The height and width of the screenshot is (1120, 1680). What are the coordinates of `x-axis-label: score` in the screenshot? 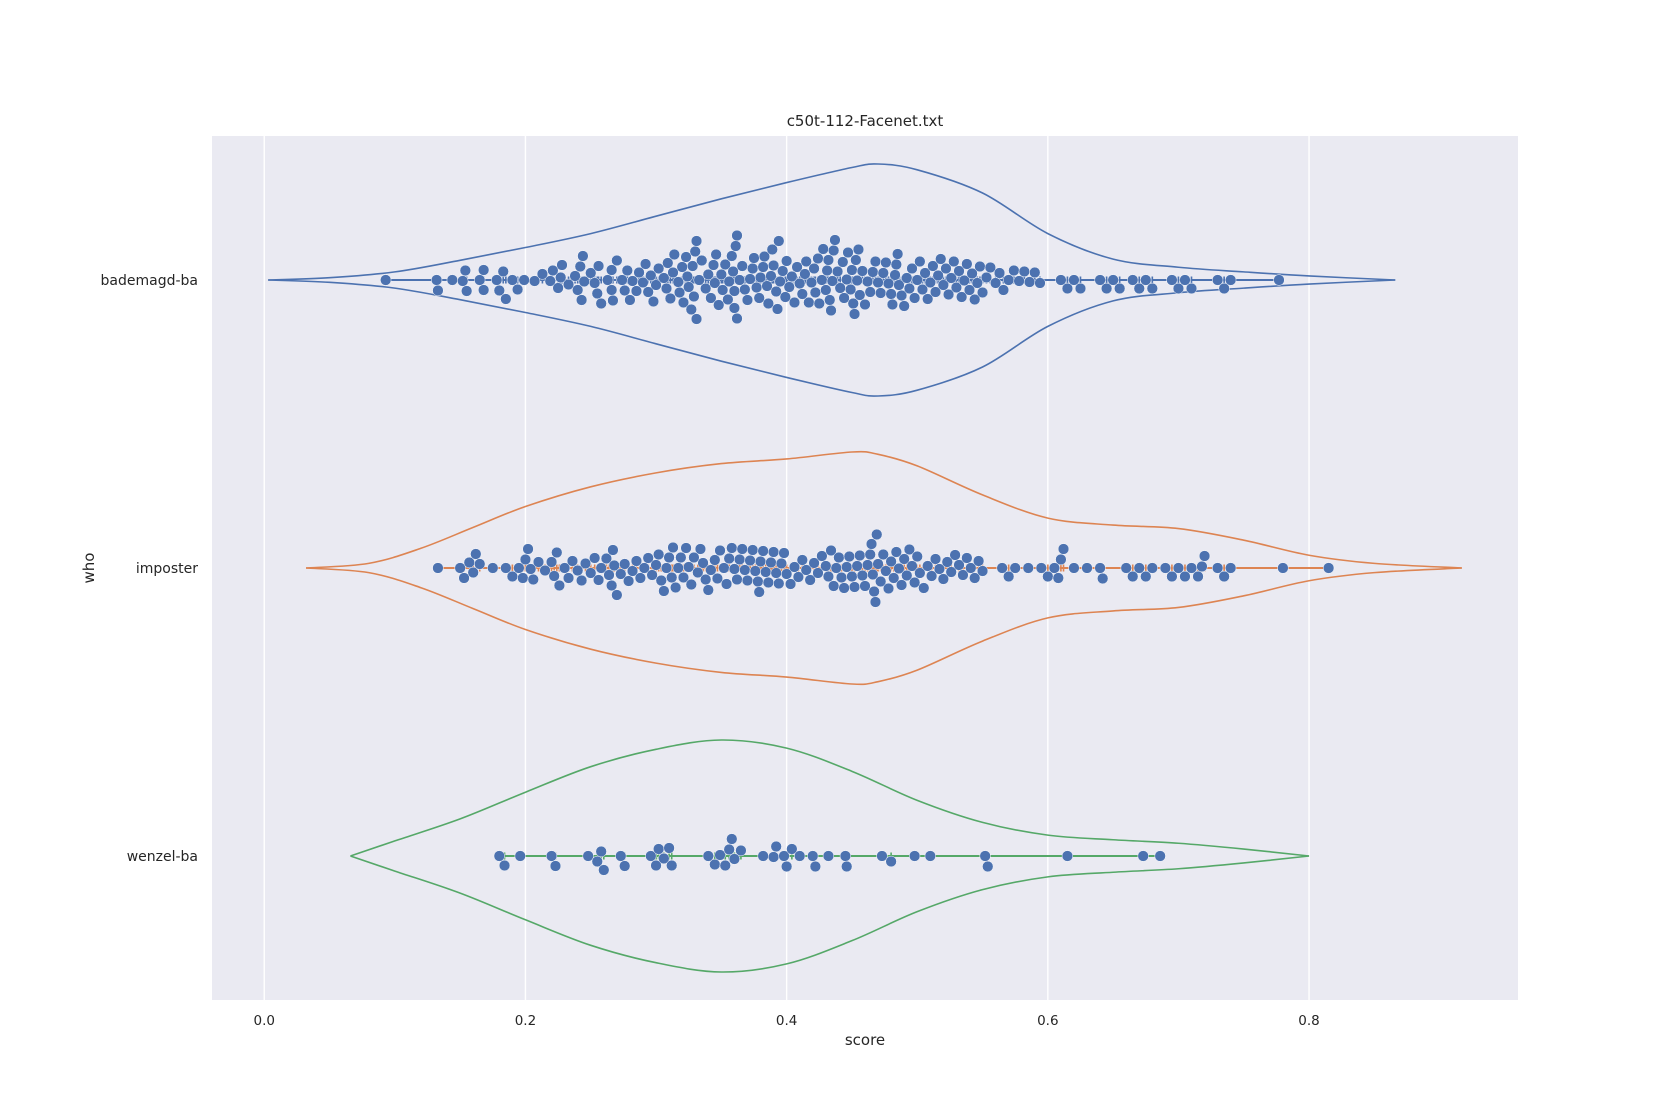 It's located at (865, 1040).